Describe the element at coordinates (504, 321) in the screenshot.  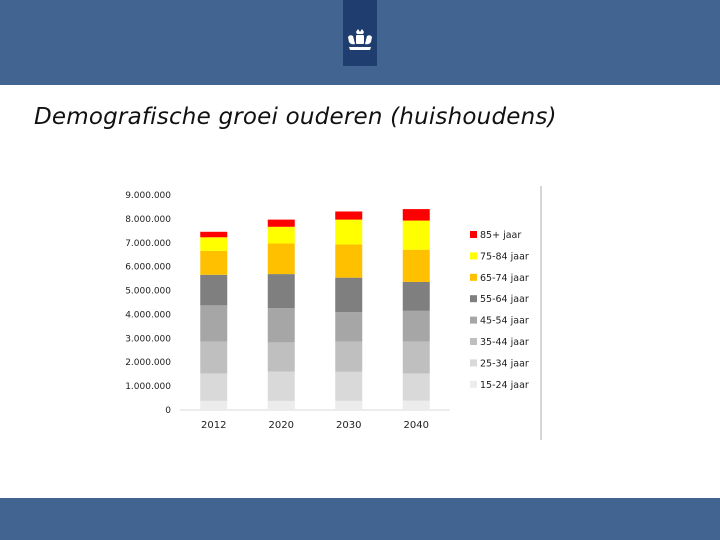
I see `legend-label: 45-54 jaar` at that location.